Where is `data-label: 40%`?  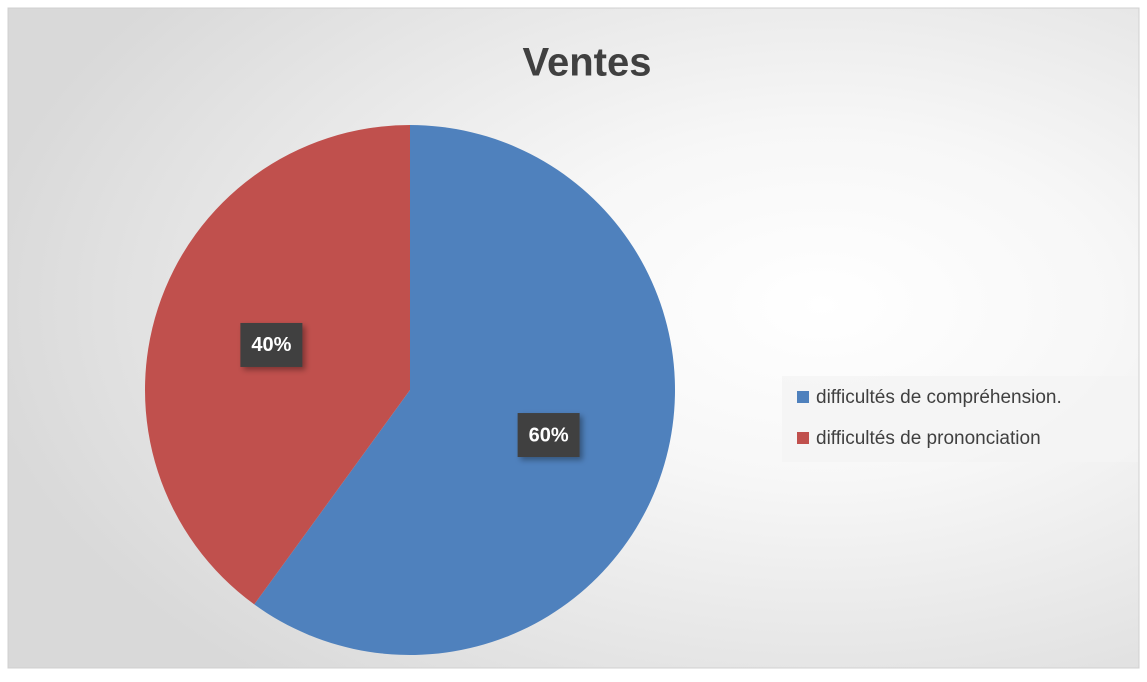
data-label: 40% is located at coordinates (271, 345).